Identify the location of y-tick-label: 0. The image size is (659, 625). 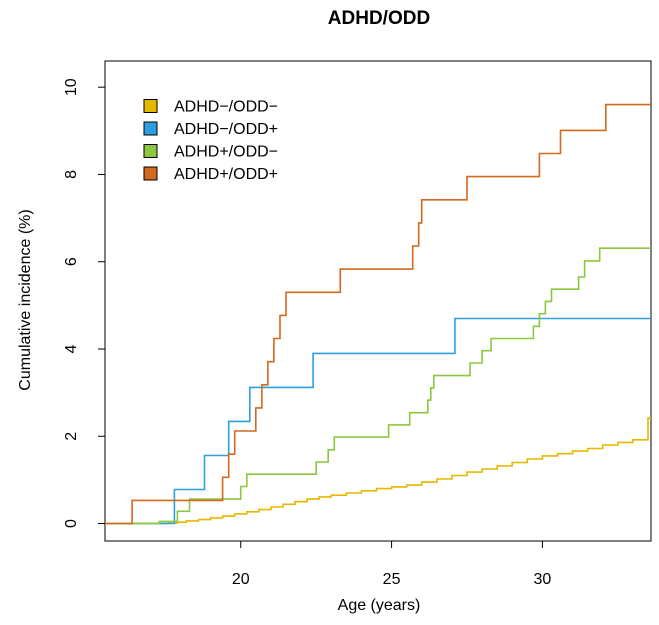
(71, 523).